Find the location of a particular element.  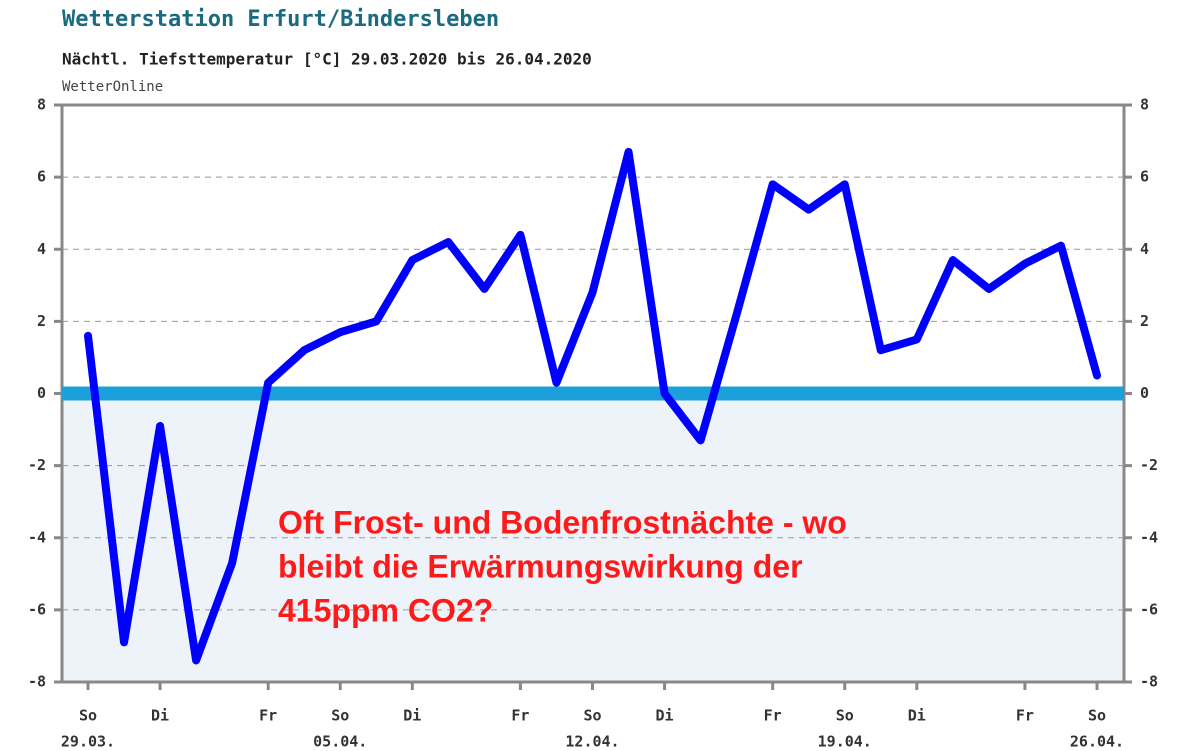

y2-tick-label: -4 is located at coordinates (1149, 537).